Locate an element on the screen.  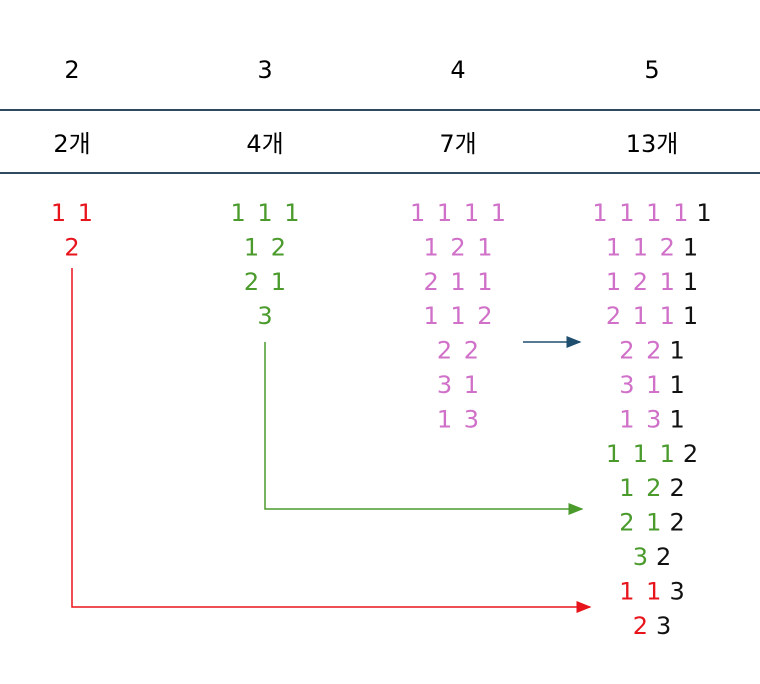
column-count: 13개 is located at coordinates (652, 144).